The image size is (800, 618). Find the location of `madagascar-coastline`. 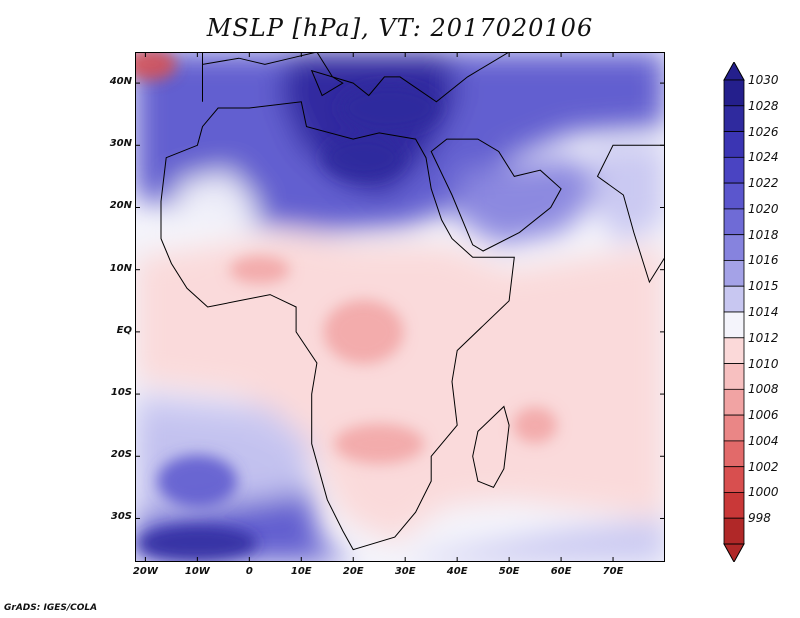

madagascar-coastline is located at coordinates (491, 447).